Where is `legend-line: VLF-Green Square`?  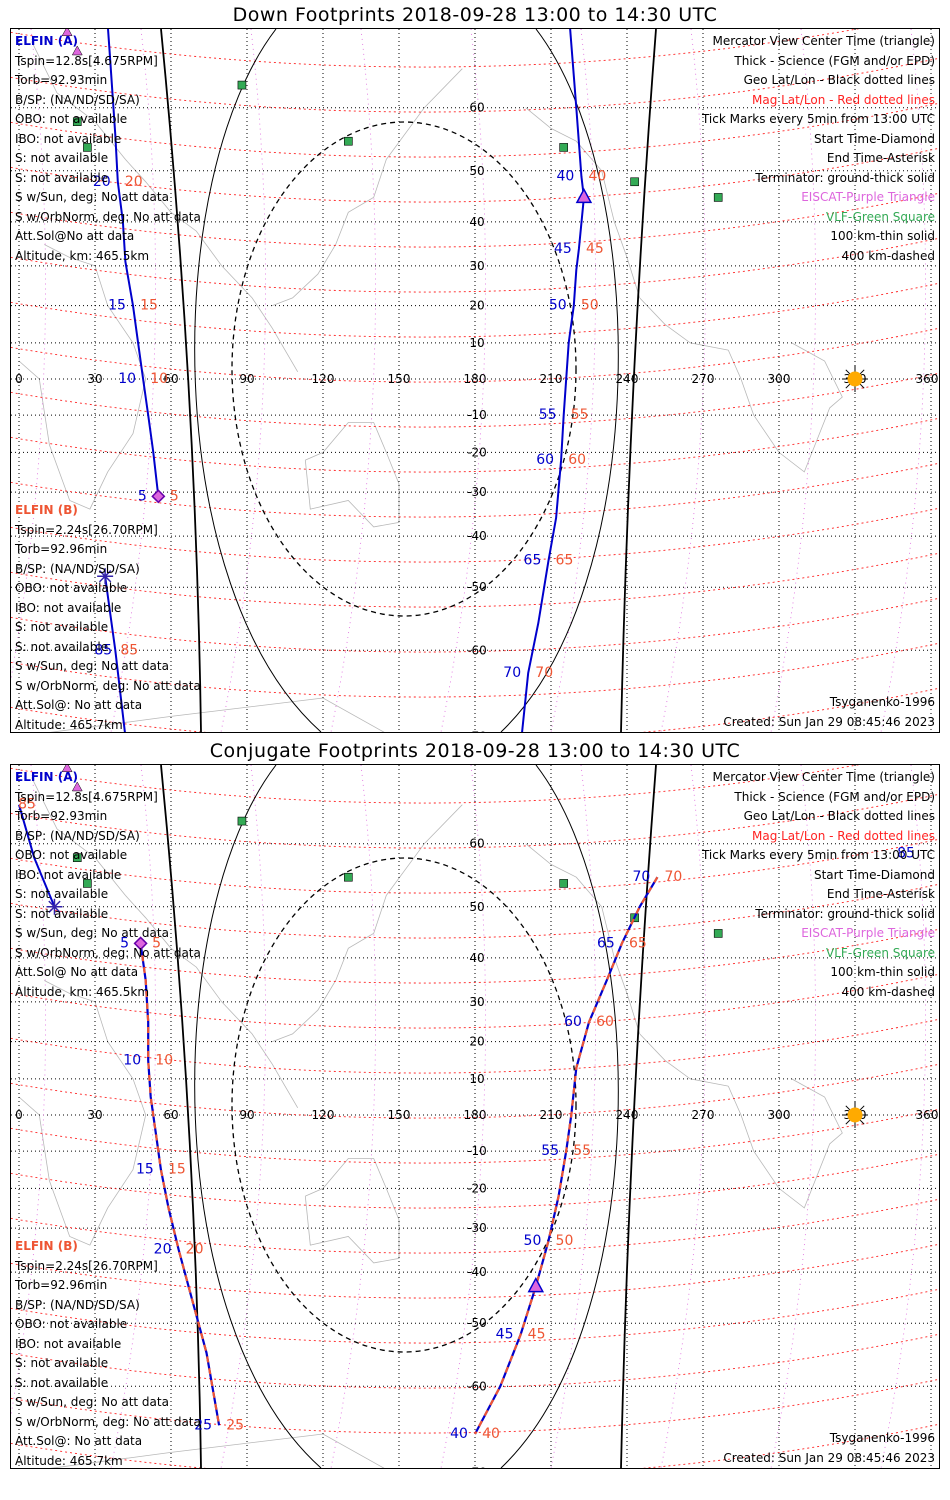
legend-line: VLF-Green Square is located at coordinates (880, 952).